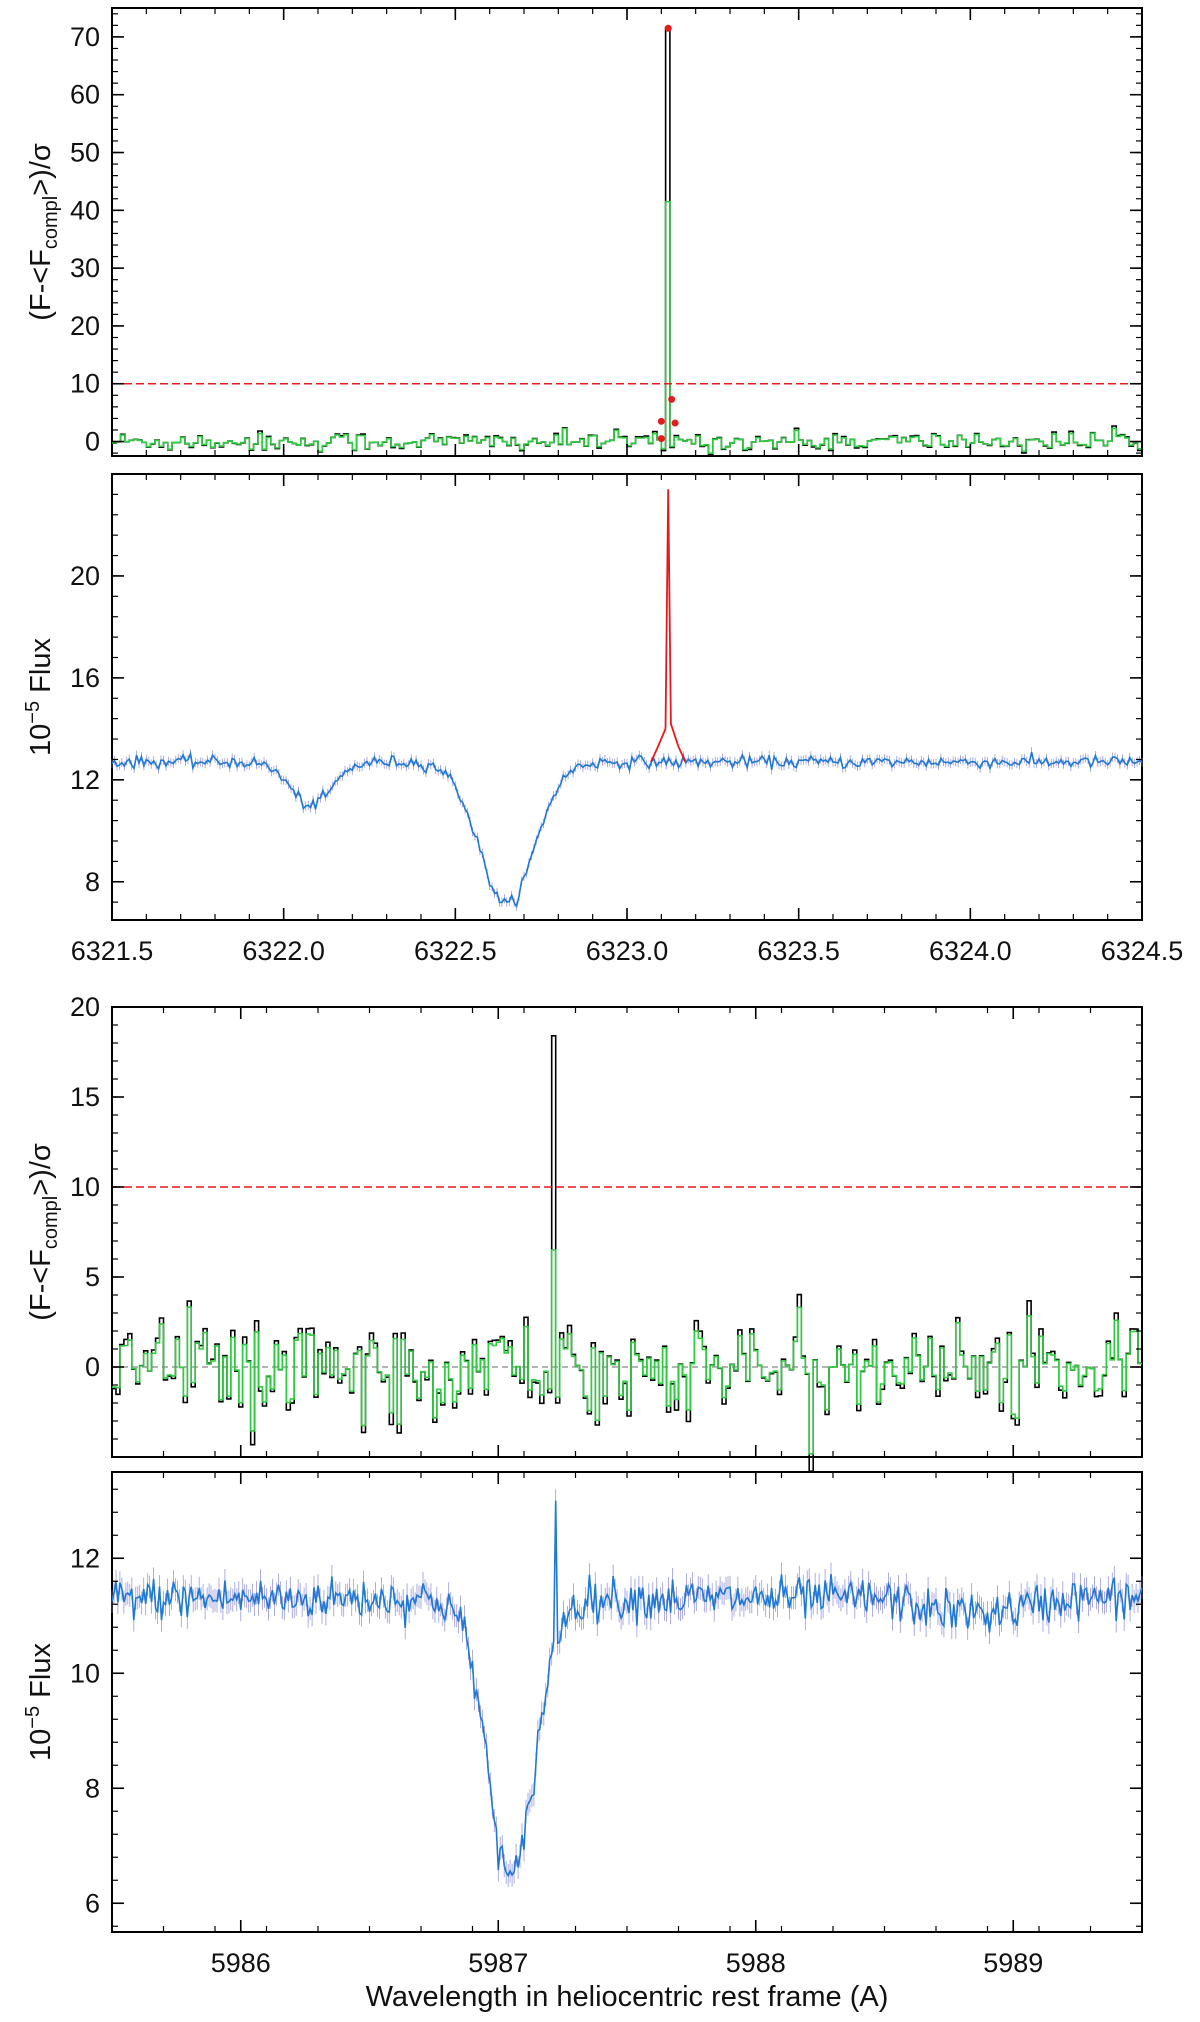 The image size is (1200, 2022). What do you see at coordinates (92, 1903) in the screenshot?
I see `y-tick-label: 6` at bounding box center [92, 1903].